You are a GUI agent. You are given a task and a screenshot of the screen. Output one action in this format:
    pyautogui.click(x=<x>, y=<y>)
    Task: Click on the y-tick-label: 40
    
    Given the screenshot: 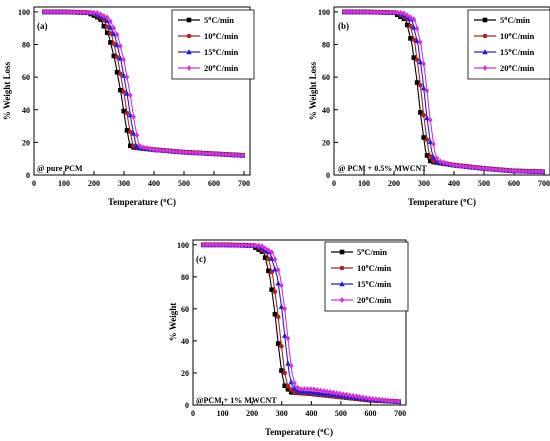 What is the action you would take?
    pyautogui.click(x=185, y=341)
    